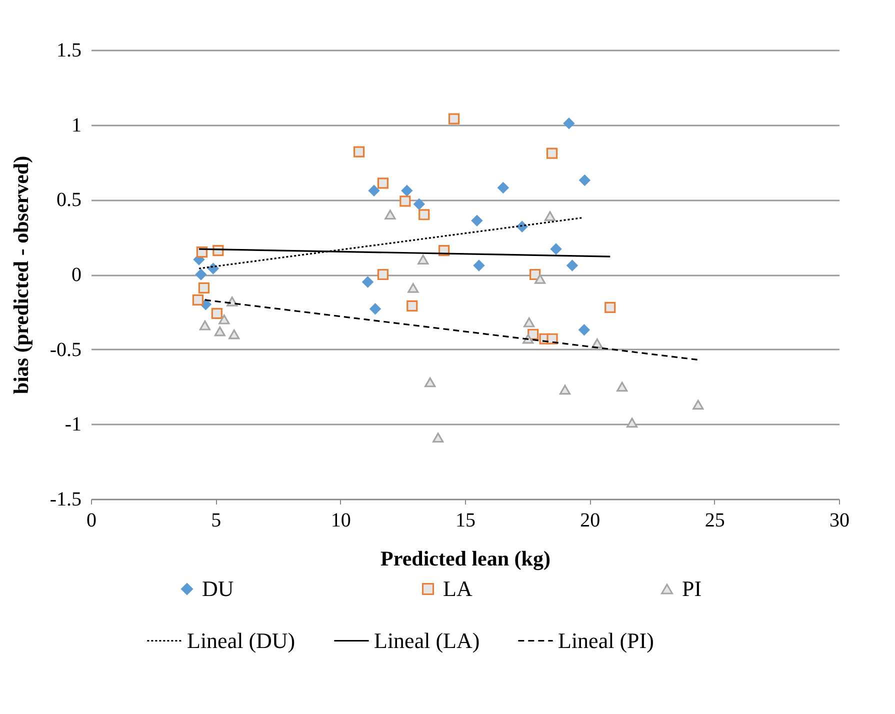 The width and height of the screenshot is (895, 714). What do you see at coordinates (457, 588) in the screenshot?
I see `legend-label: LA` at bounding box center [457, 588].